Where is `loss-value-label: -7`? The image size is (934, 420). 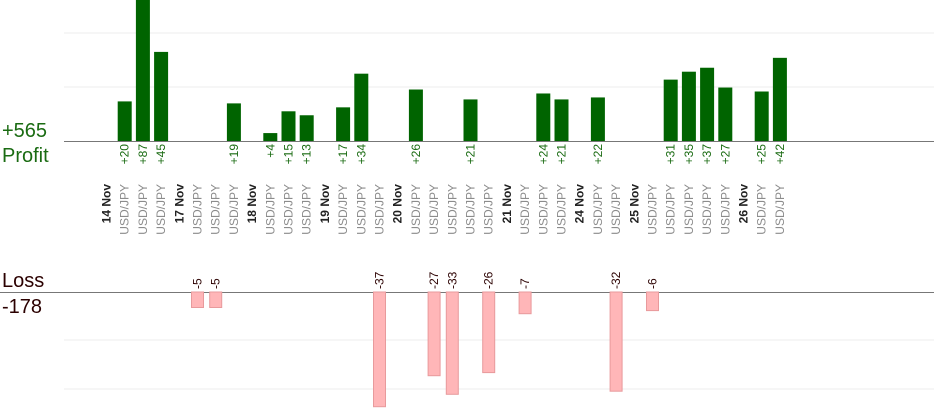 loss-value-label: -7 is located at coordinates (525, 283).